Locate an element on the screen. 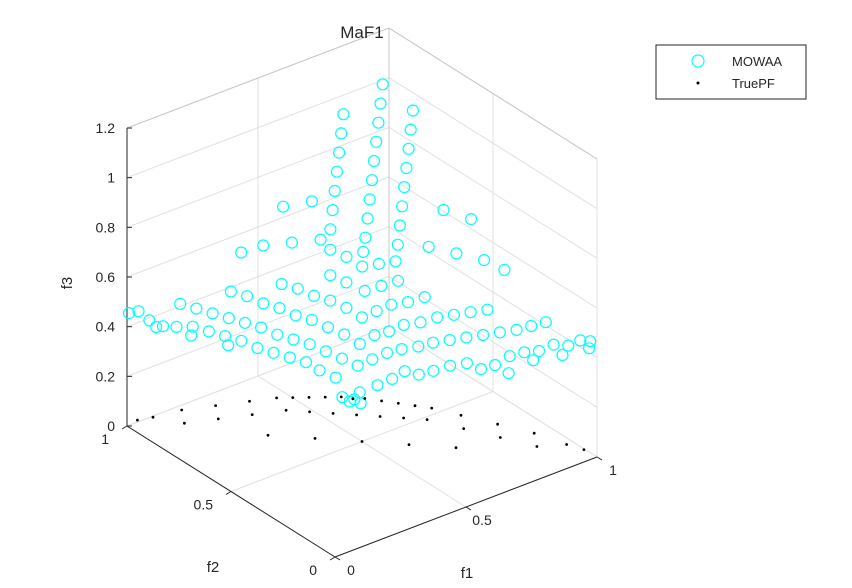  x-tick-label: 0 is located at coordinates (351, 570).